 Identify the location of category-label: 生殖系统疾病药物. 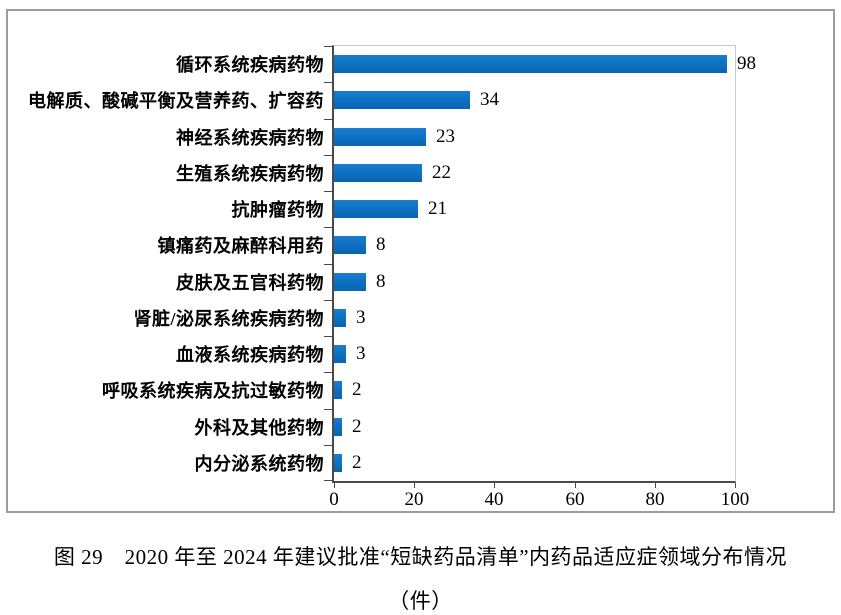
(250, 173).